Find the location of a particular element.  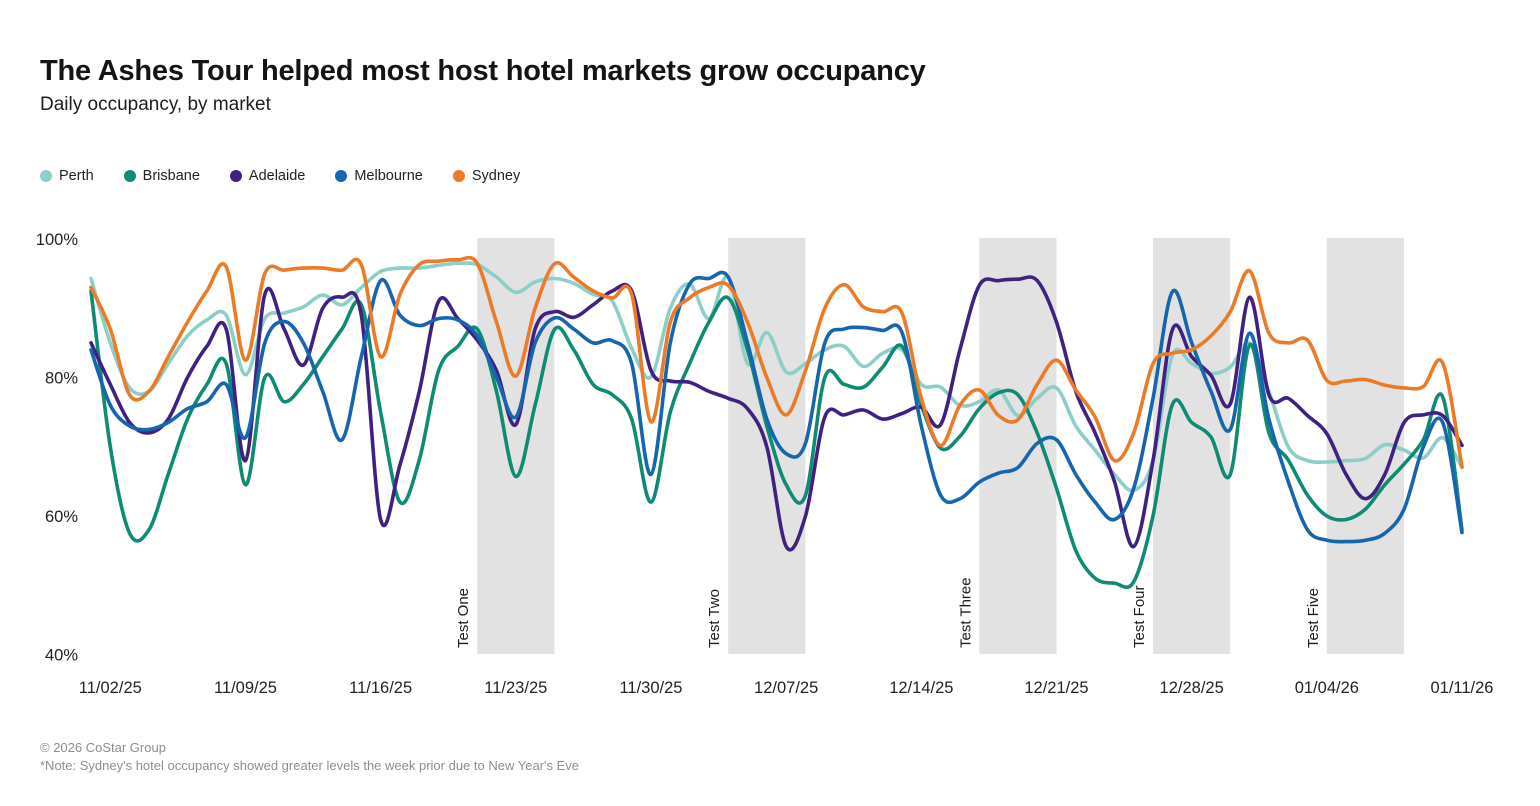

chart-subtitle: Daily occupancy, by market is located at coordinates (155, 104).